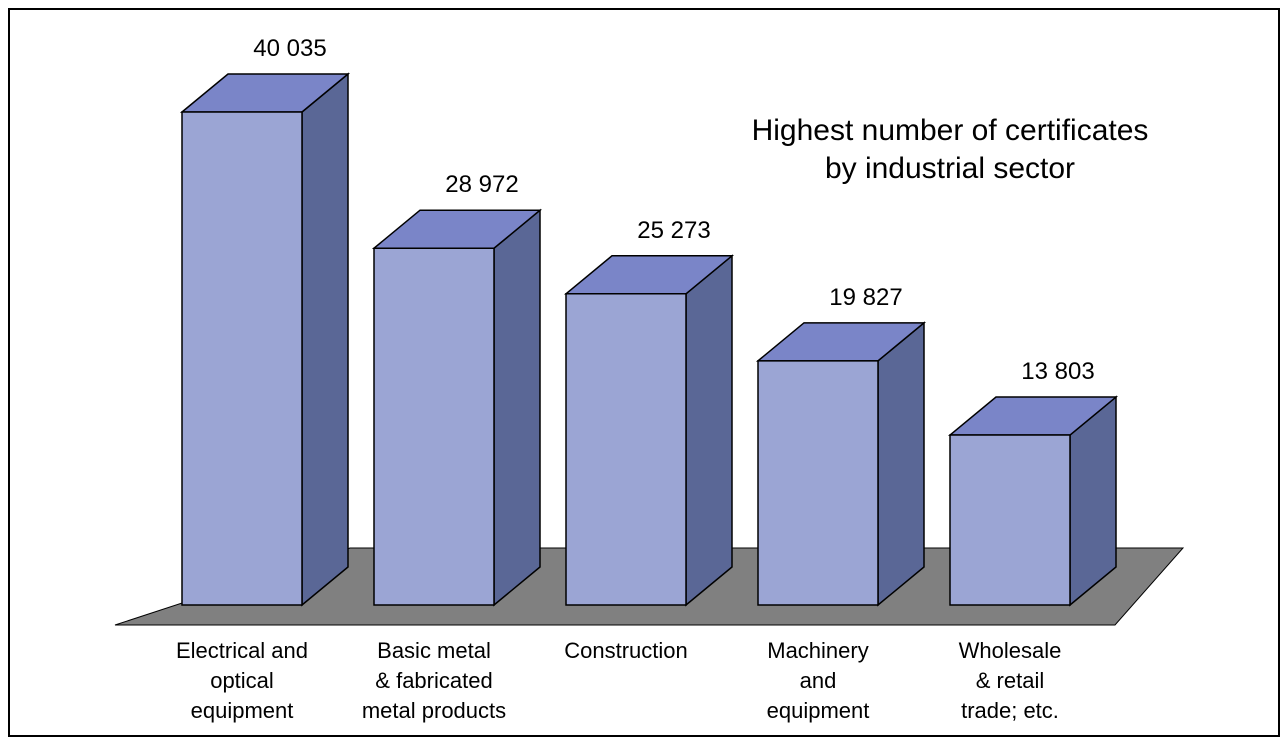  I want to click on x-tick-label: Electrical and optical equipment, so click(242, 680).